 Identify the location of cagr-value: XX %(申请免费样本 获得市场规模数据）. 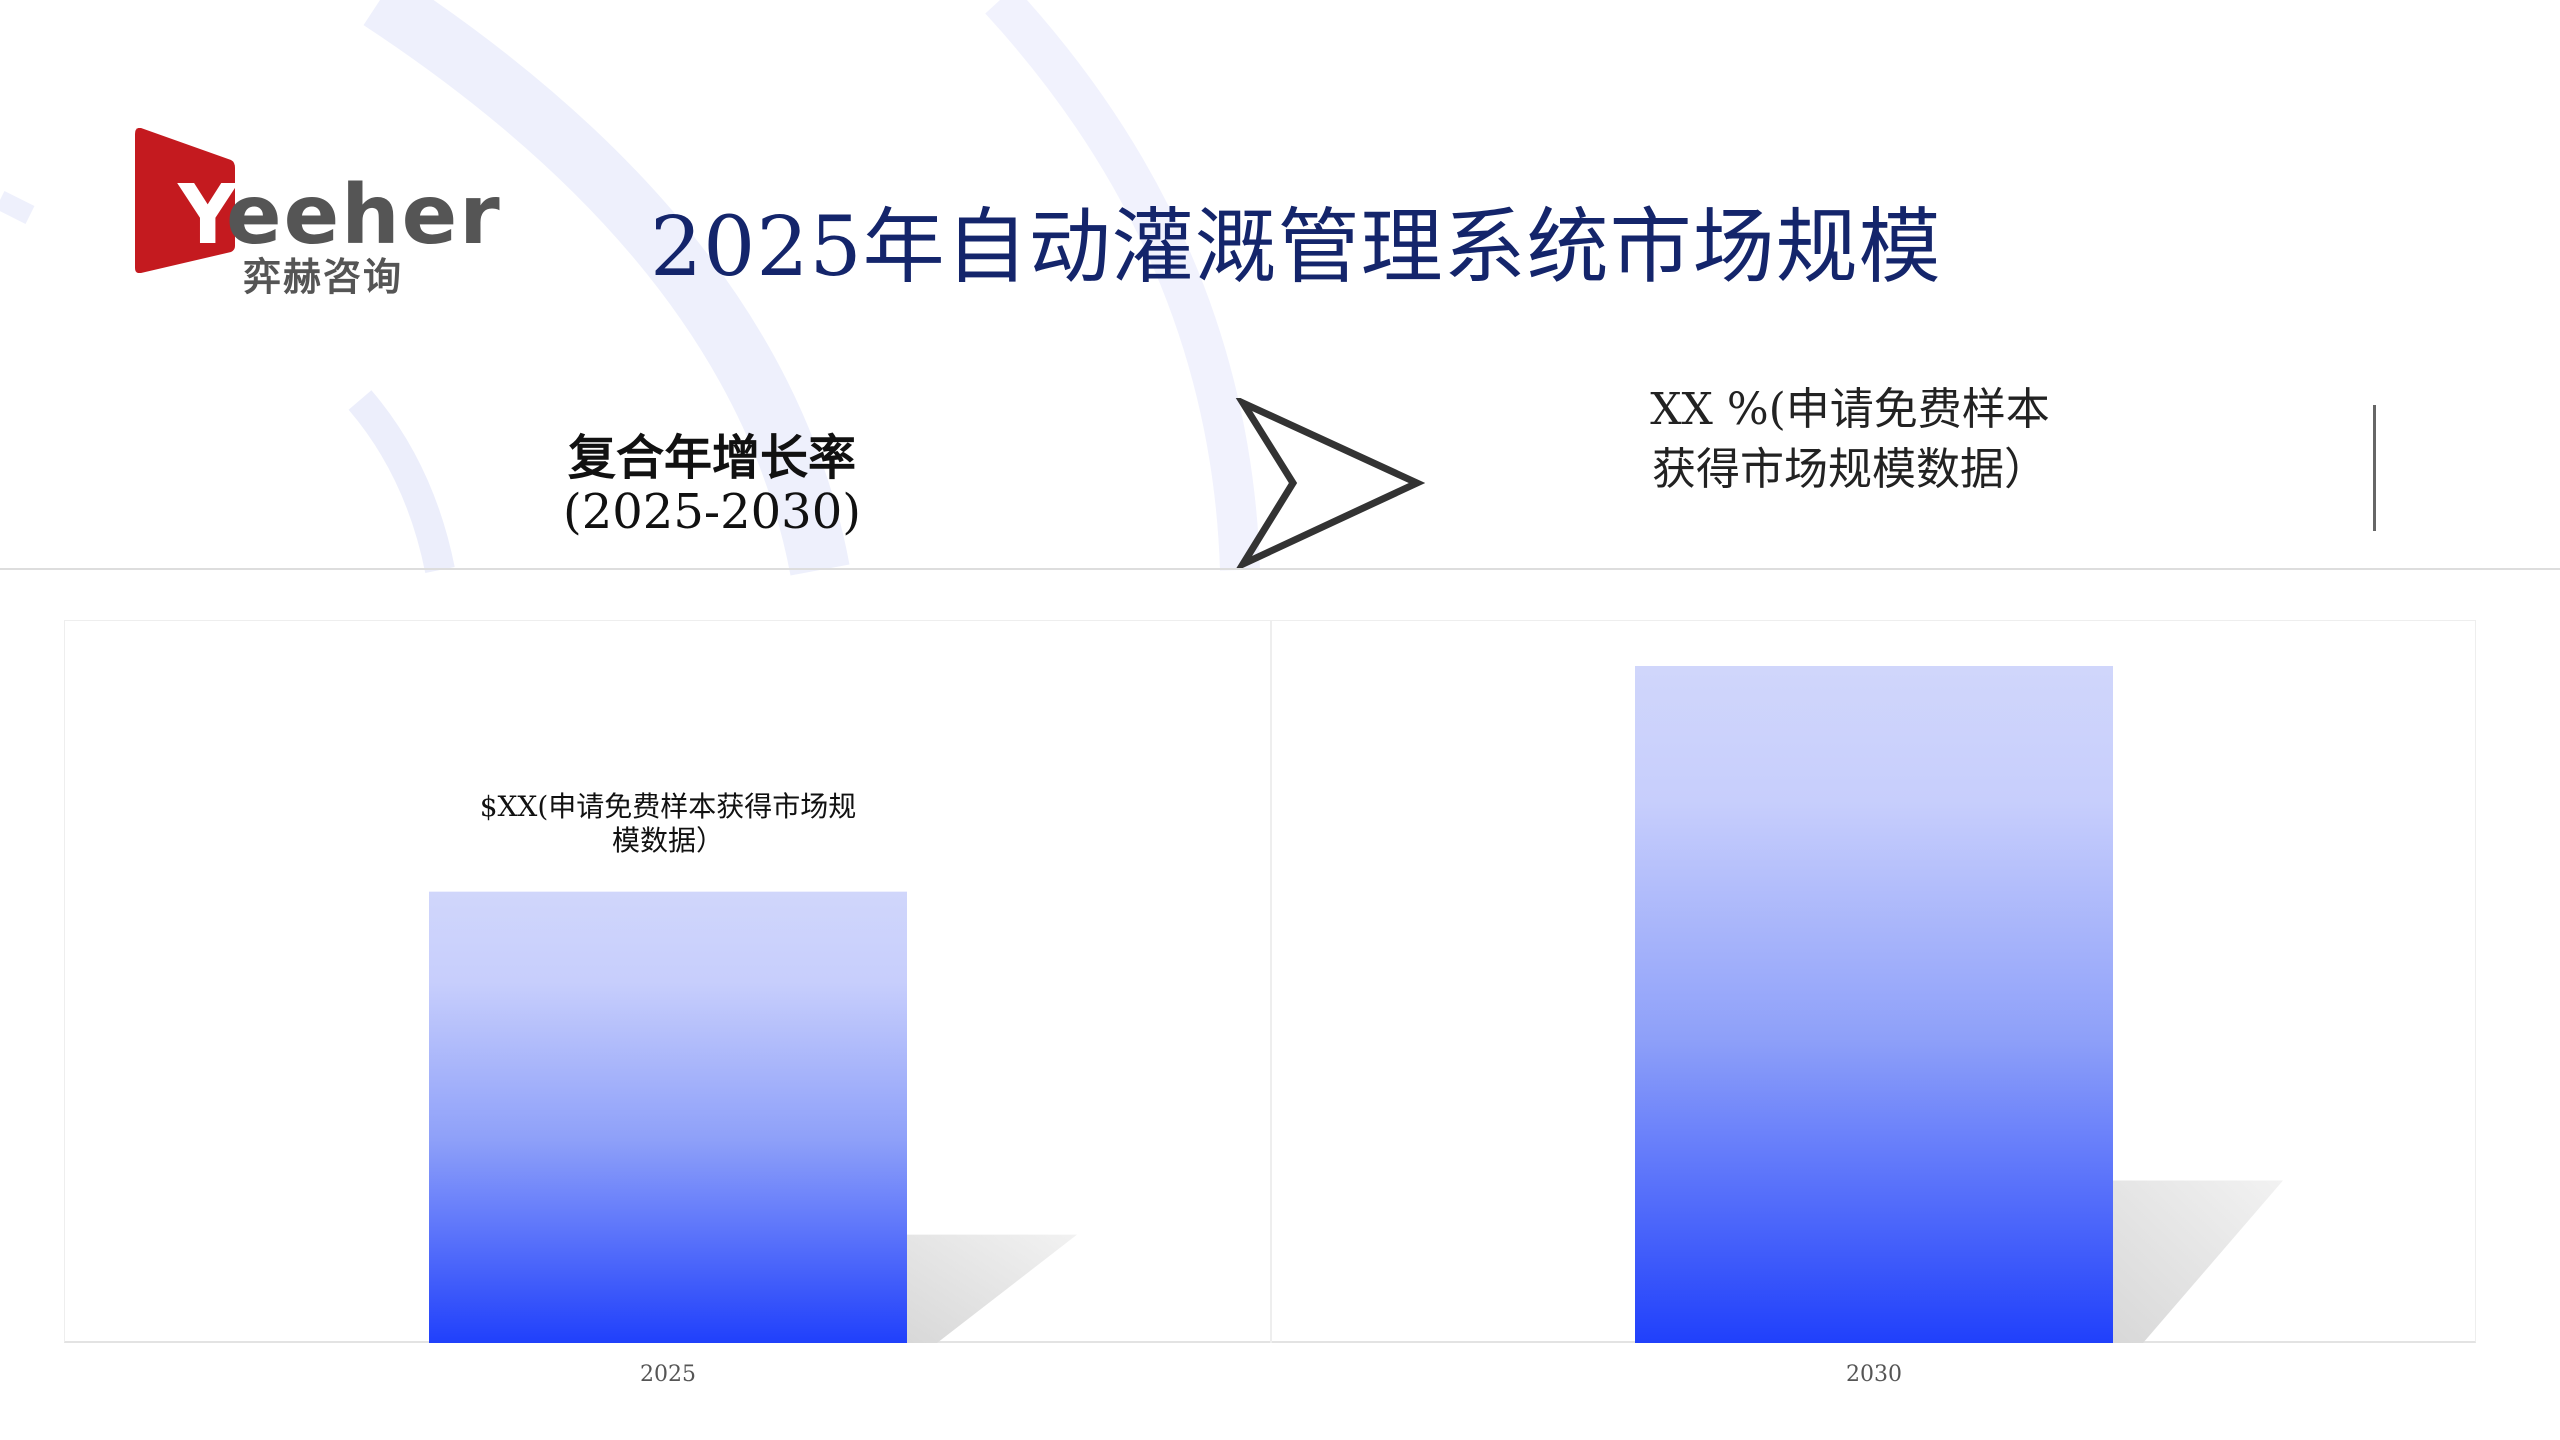
(1850, 440).